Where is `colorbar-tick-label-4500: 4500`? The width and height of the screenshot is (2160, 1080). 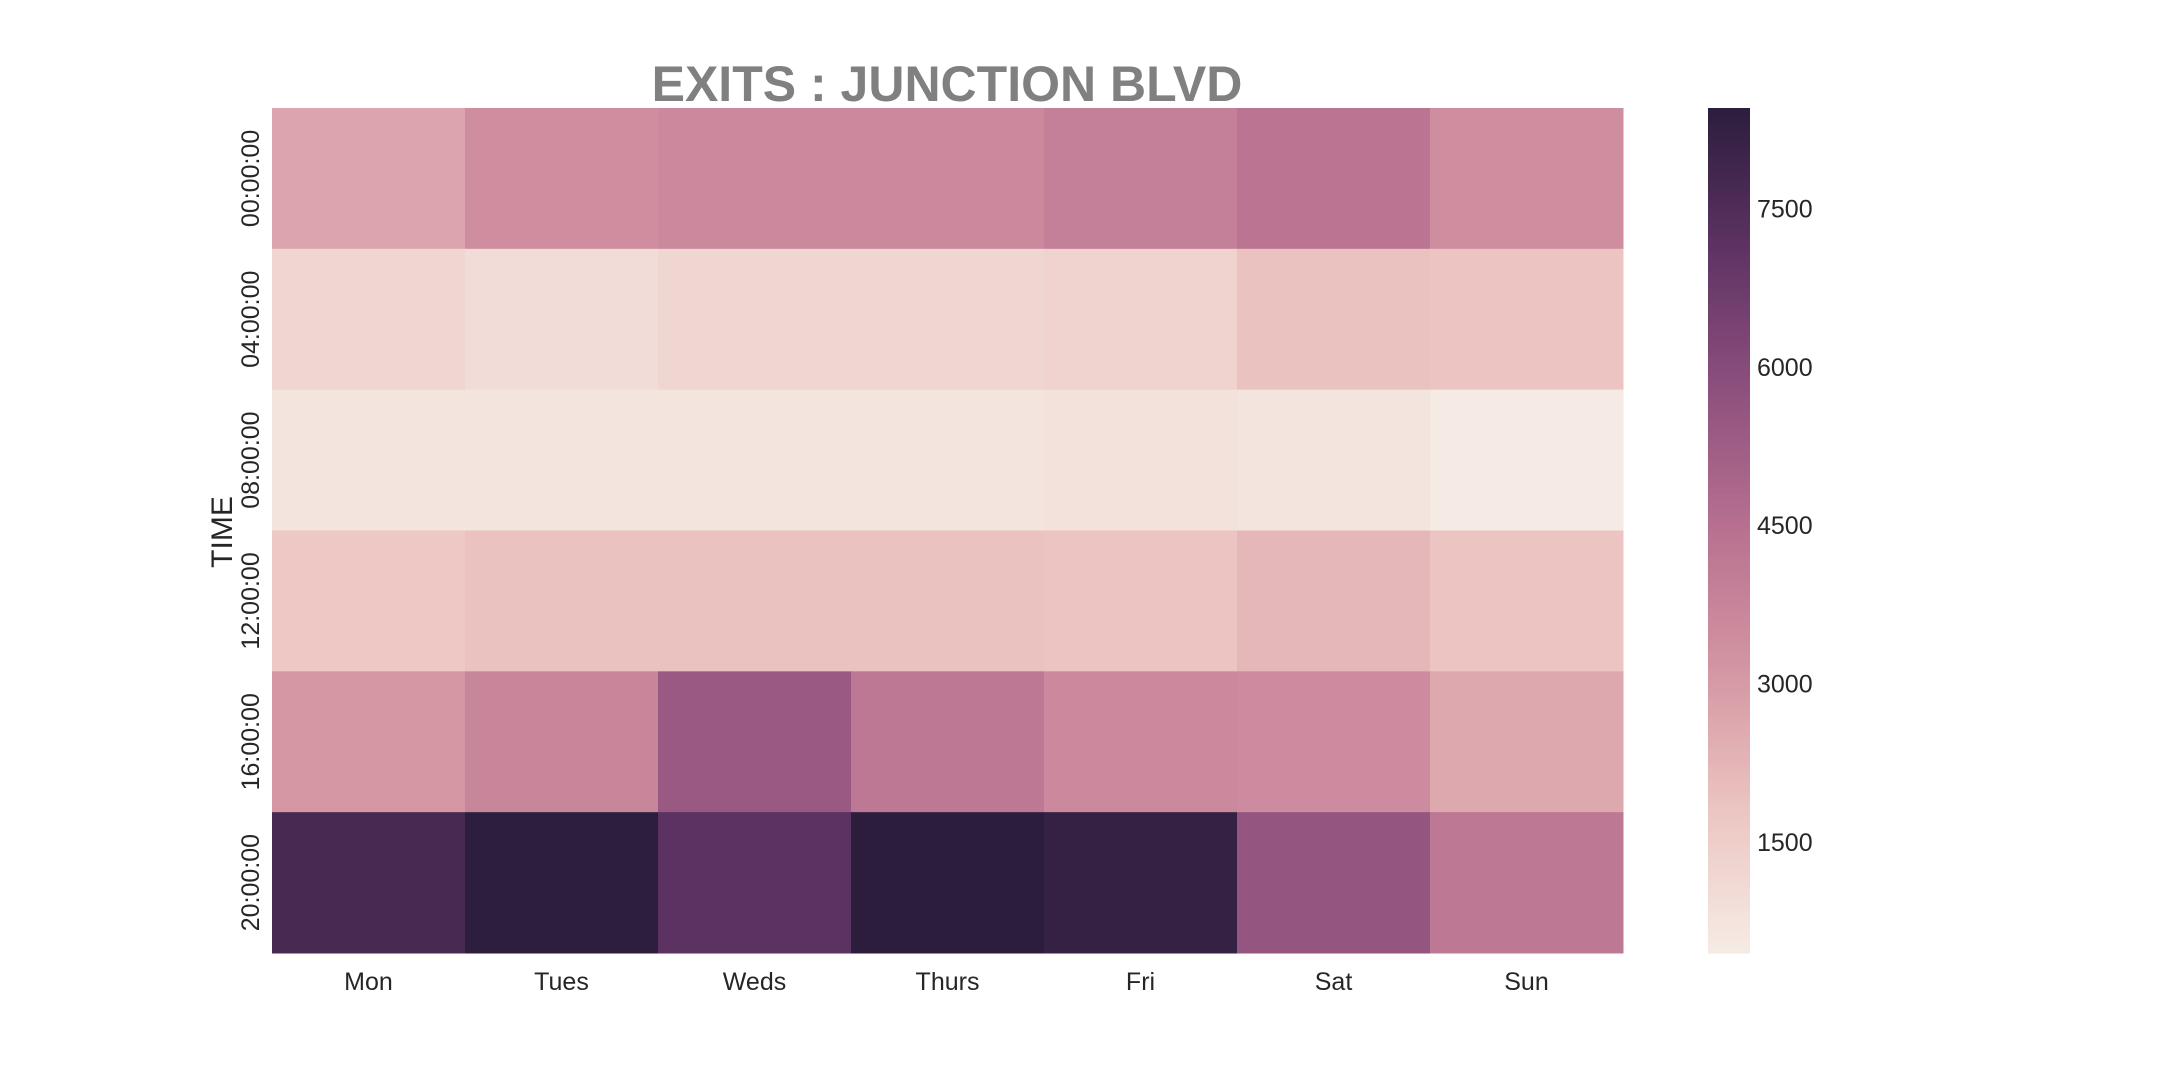 colorbar-tick-label-4500: 4500 is located at coordinates (1785, 526).